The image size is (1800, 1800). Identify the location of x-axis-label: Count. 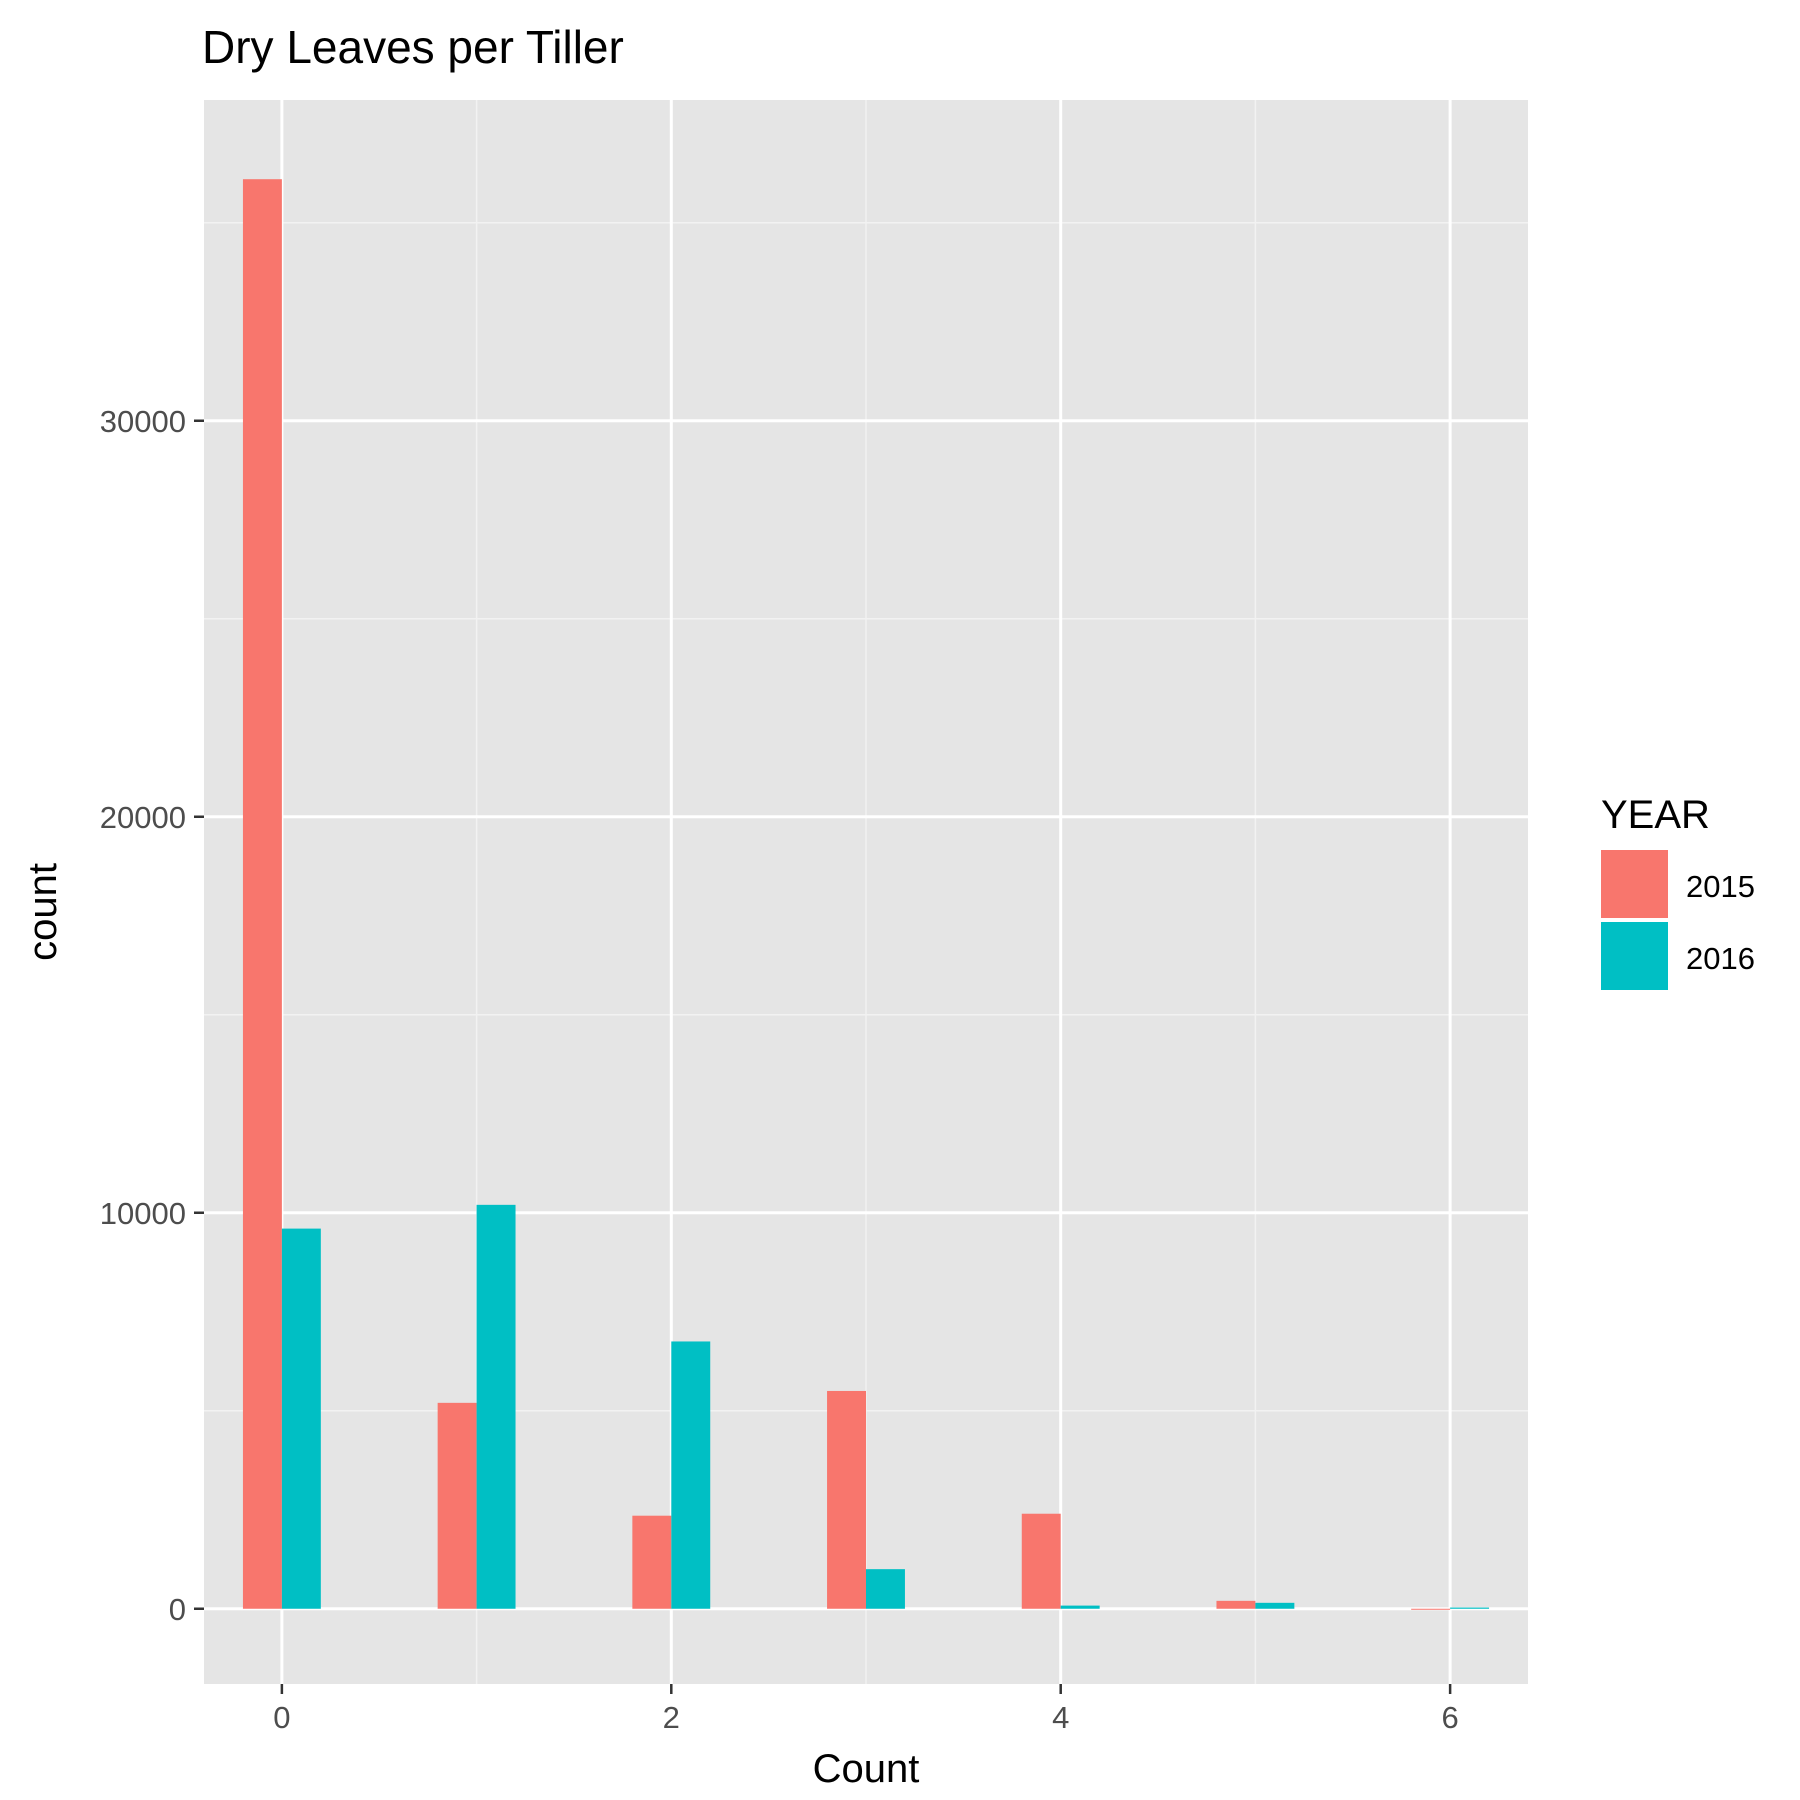
(866, 1769).